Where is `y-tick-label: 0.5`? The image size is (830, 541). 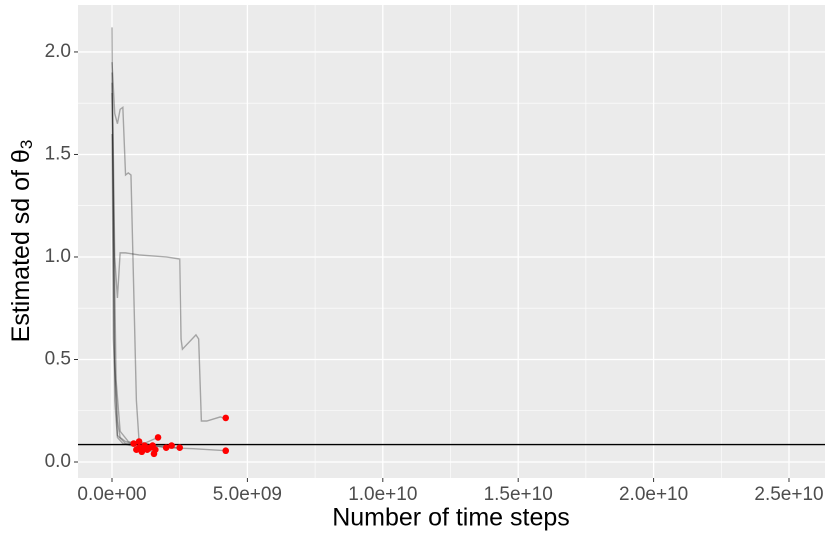 y-tick-label: 0.5 is located at coordinates (58, 359).